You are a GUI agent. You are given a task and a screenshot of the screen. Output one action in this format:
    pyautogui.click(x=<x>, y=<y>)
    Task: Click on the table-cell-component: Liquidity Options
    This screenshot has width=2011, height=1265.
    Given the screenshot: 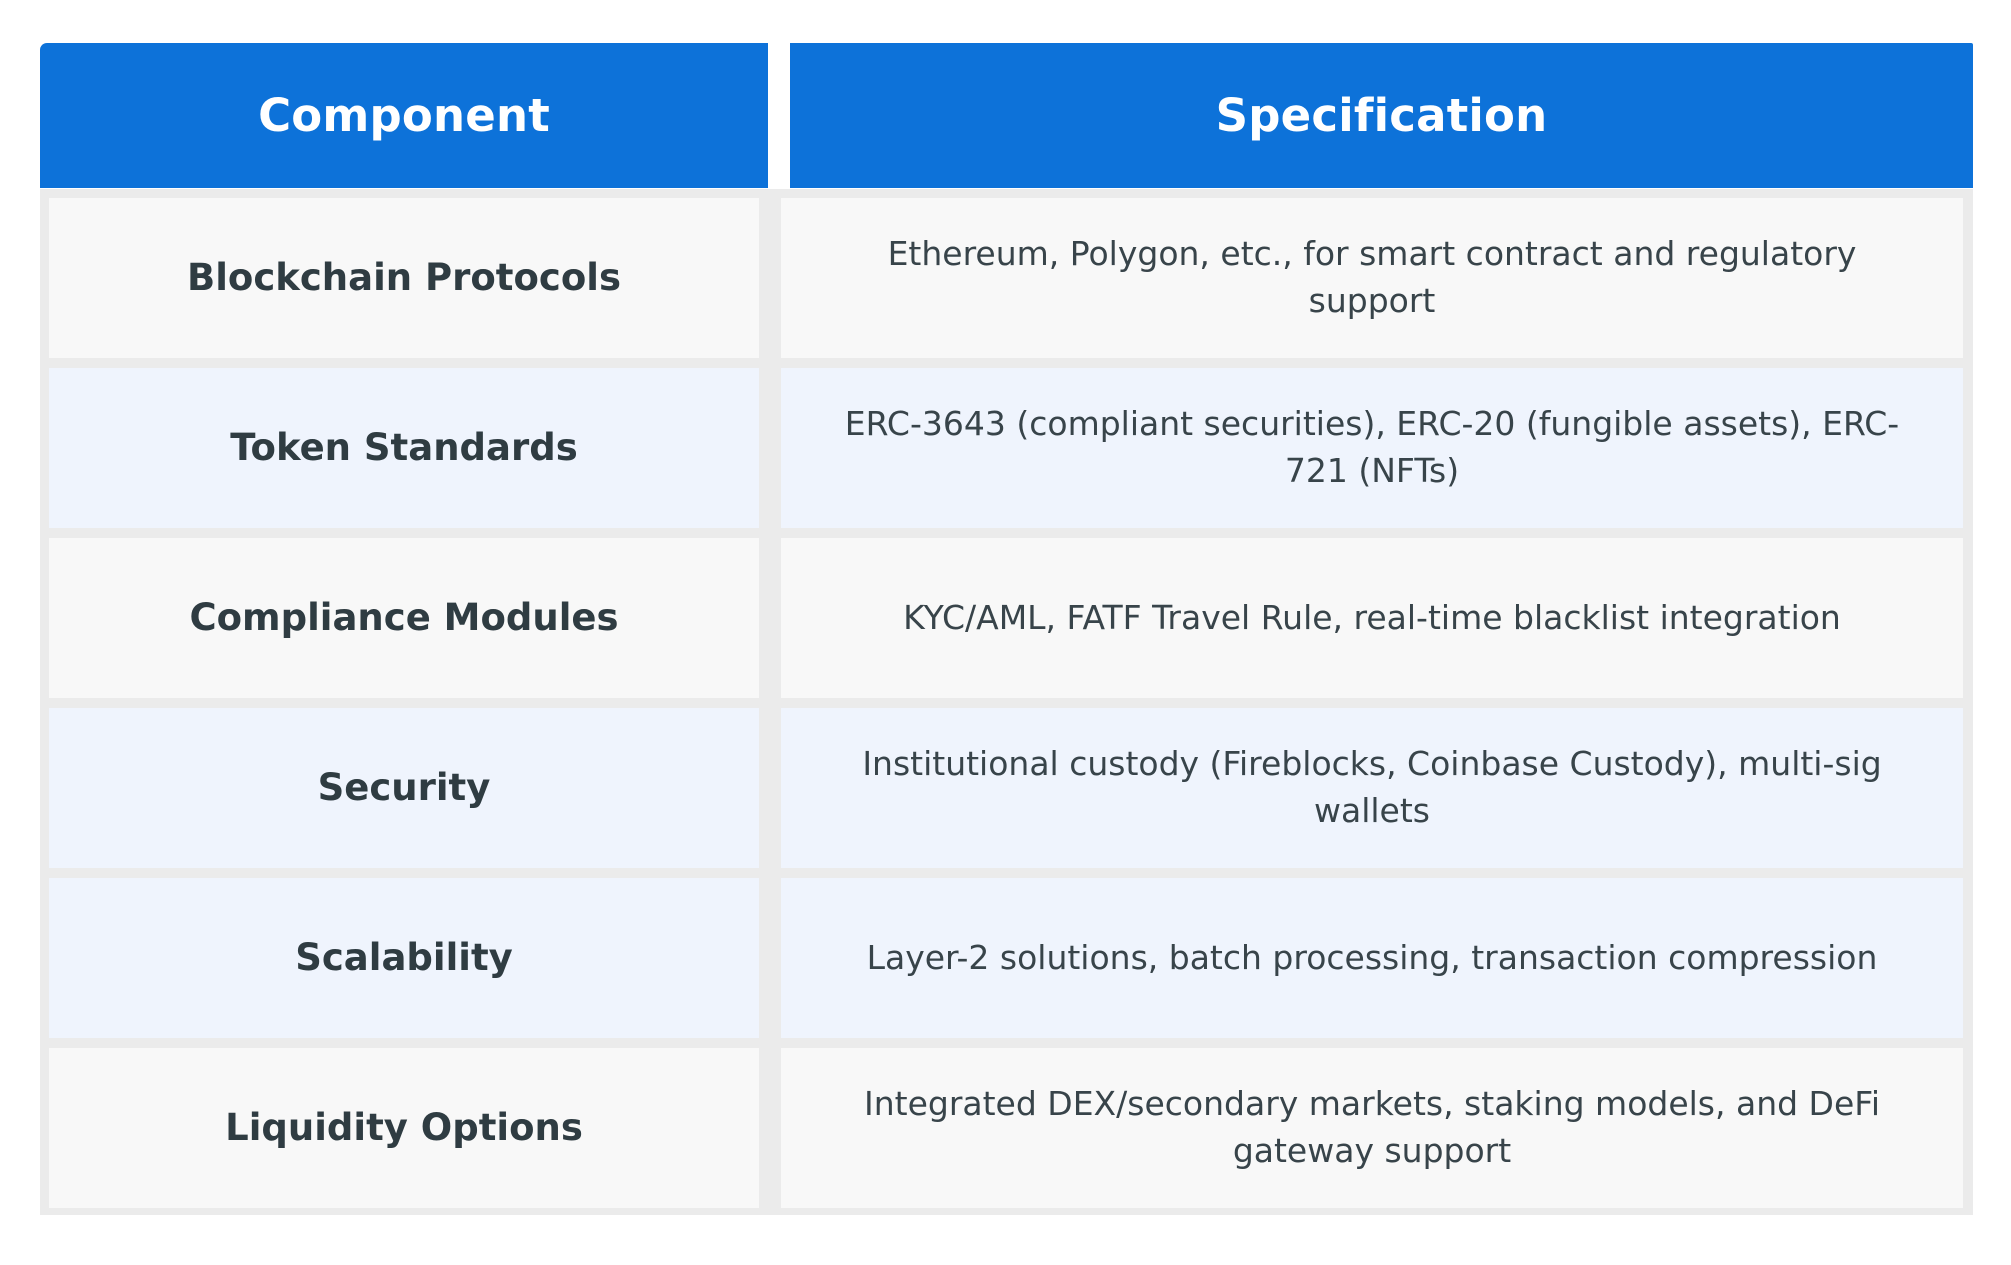 What is the action you would take?
    pyautogui.click(x=404, y=1128)
    